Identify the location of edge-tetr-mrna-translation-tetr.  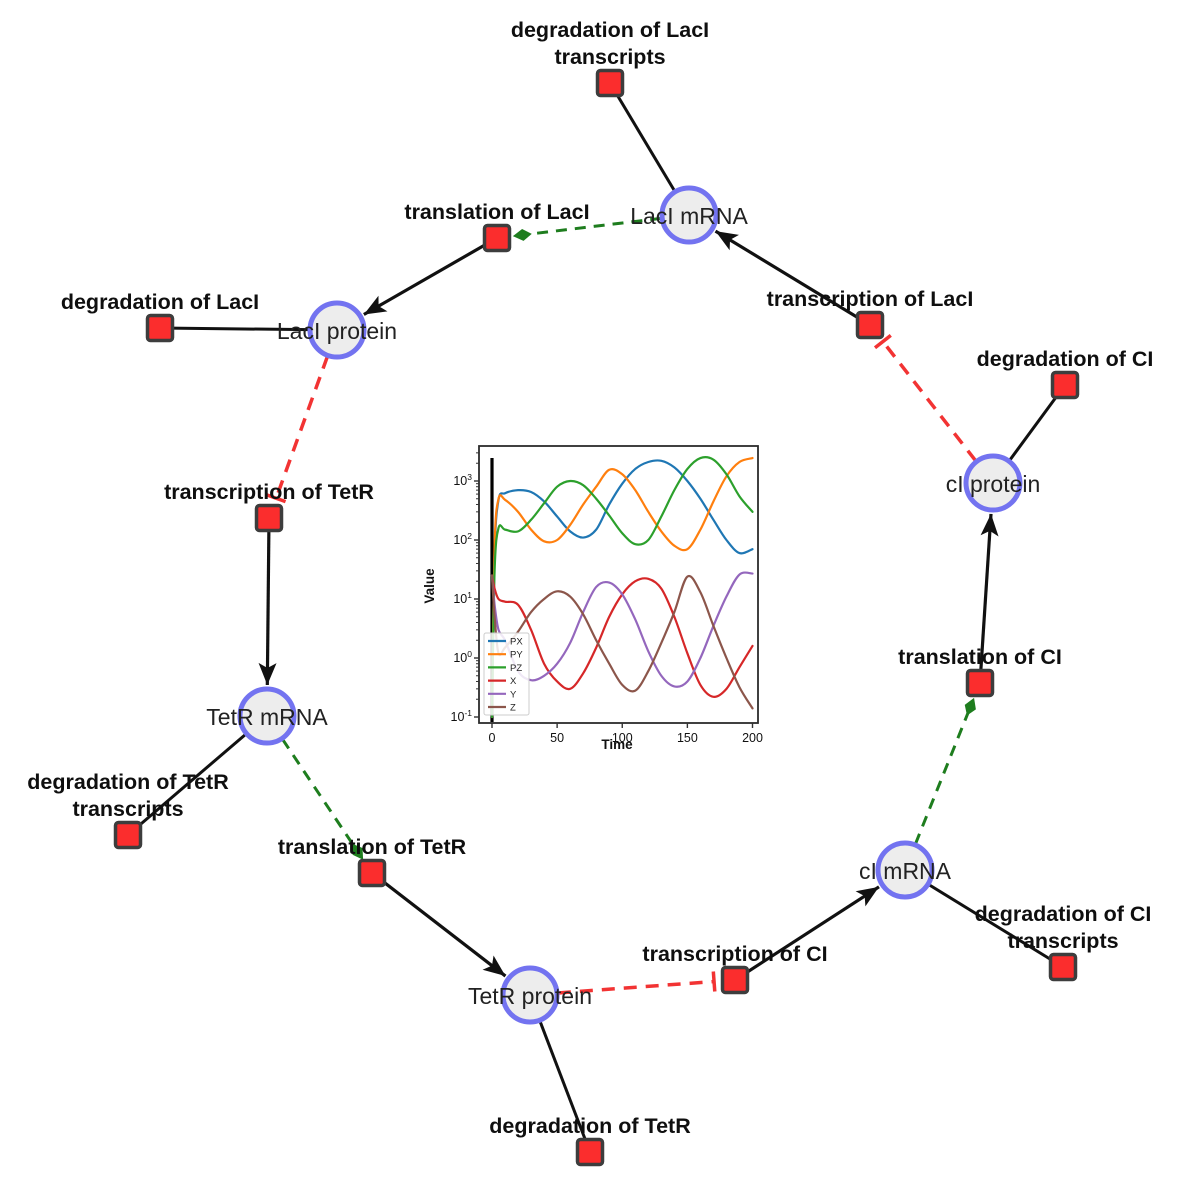
(322, 799).